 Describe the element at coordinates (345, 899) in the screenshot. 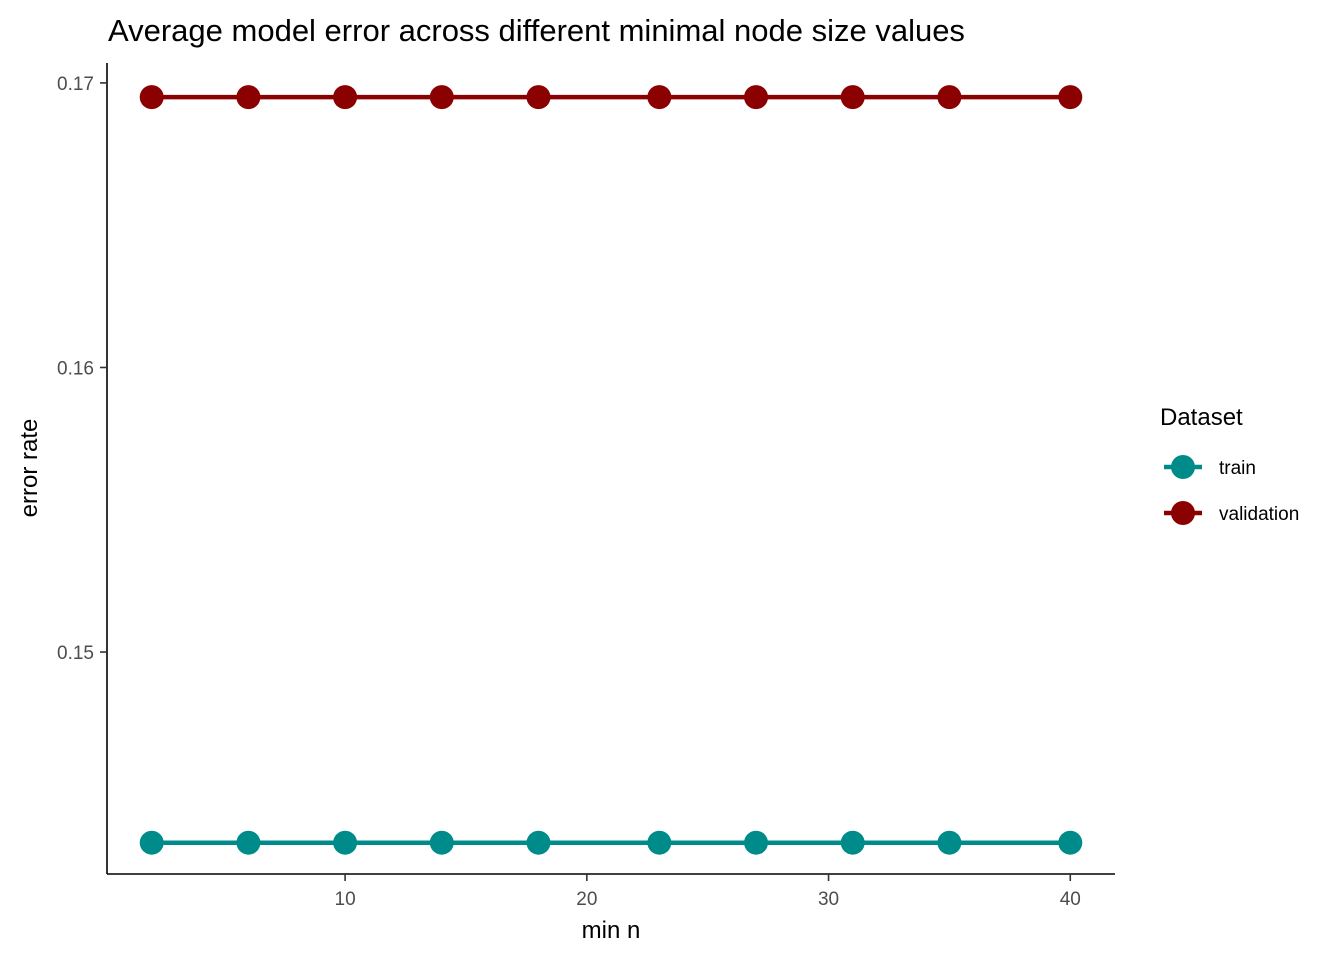

I see `x-tick-label: 10` at that location.